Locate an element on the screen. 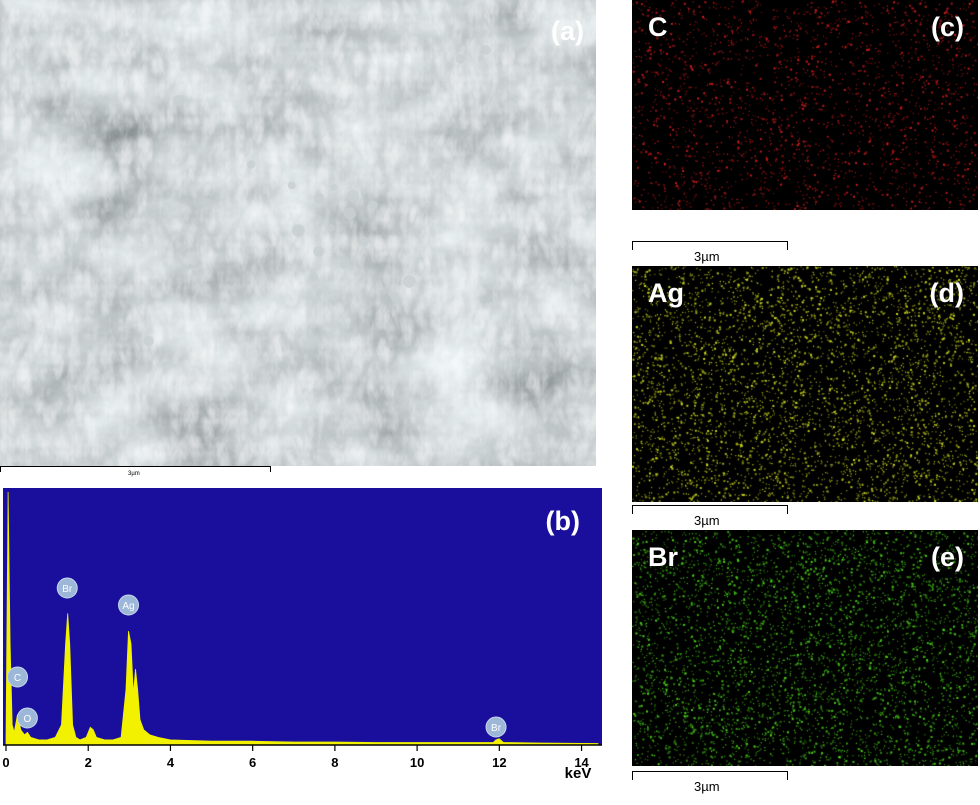  map-c-dots is located at coordinates (805, 105).